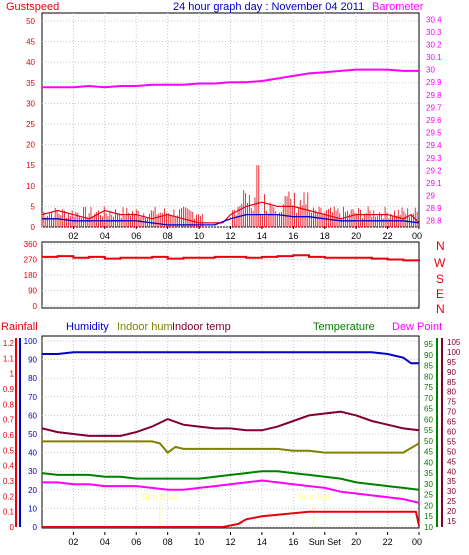 The width and height of the screenshot is (469, 555). I want to click on baro-tick-8: 29.6, so click(434, 120).